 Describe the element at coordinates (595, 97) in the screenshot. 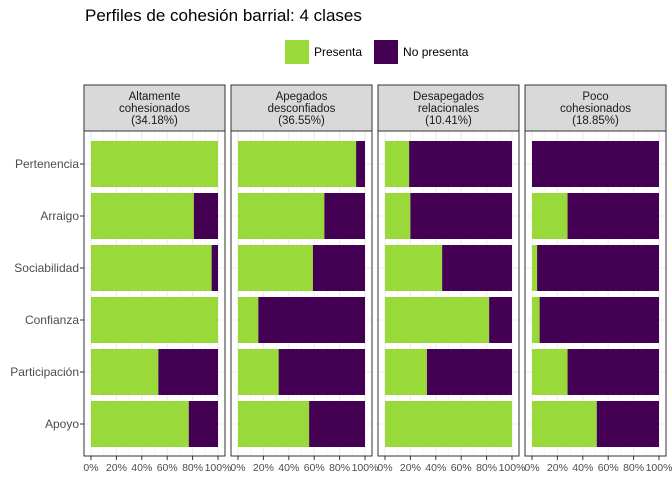

I see `facet-label: Poco` at that location.